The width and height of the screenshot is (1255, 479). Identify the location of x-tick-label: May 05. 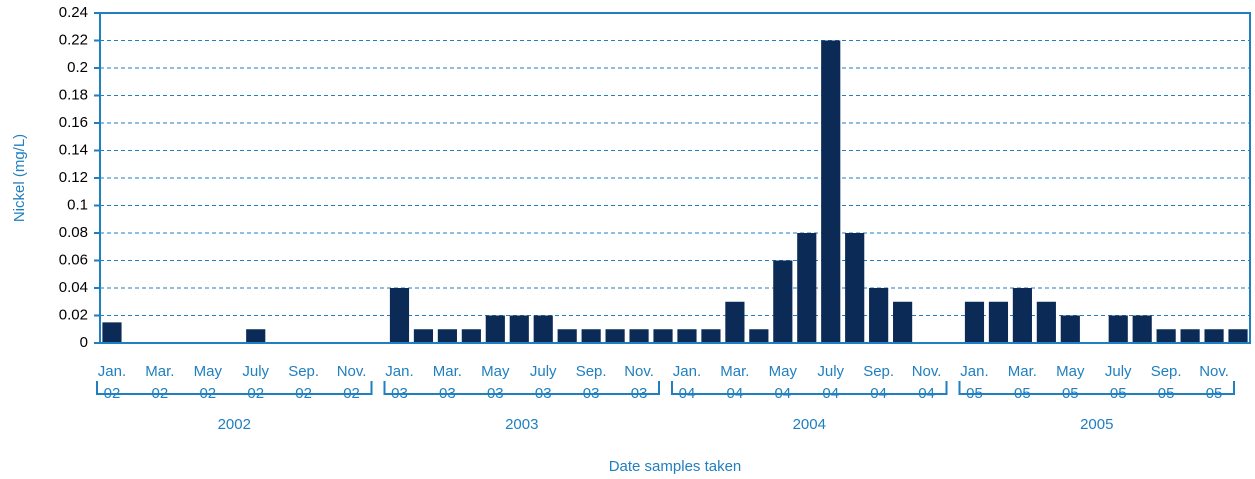
(1070, 382).